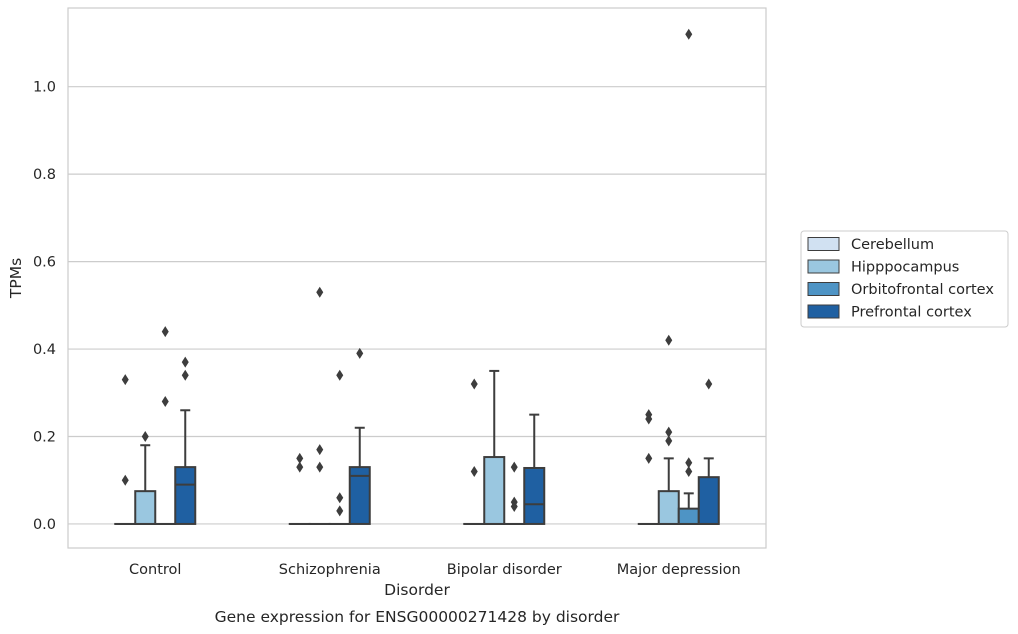  I want to click on x-tick-label: Schizophrenia, so click(330, 570).